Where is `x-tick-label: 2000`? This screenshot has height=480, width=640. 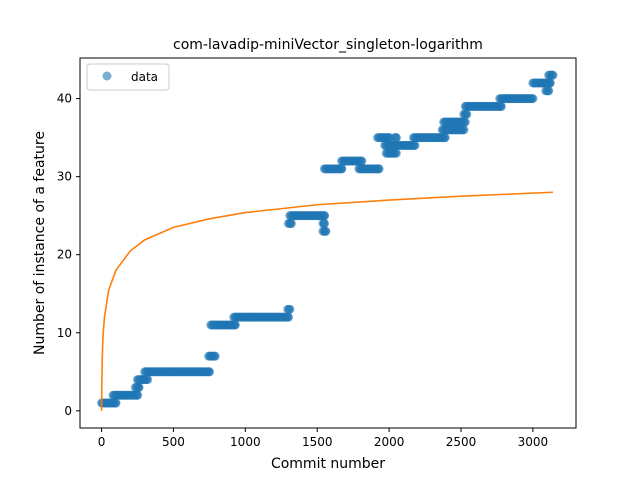
x-tick-label: 2000 is located at coordinates (389, 442).